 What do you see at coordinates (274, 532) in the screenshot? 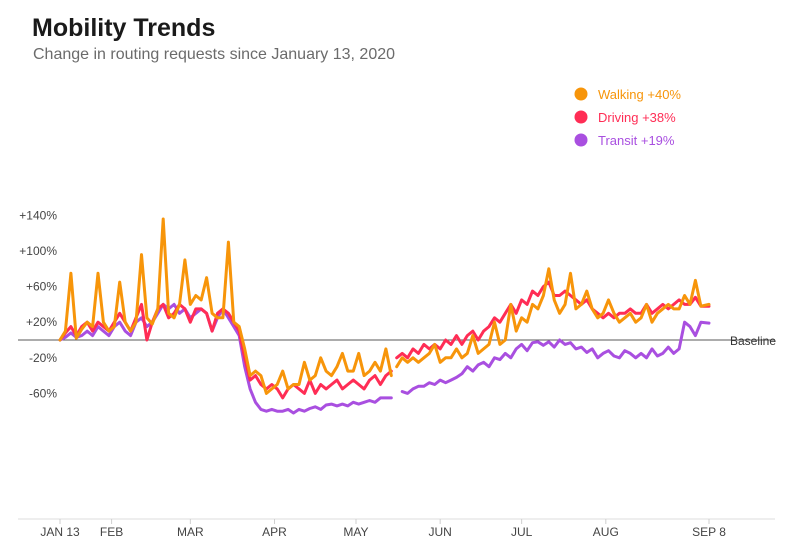
I see `x-tick-label: APR` at bounding box center [274, 532].